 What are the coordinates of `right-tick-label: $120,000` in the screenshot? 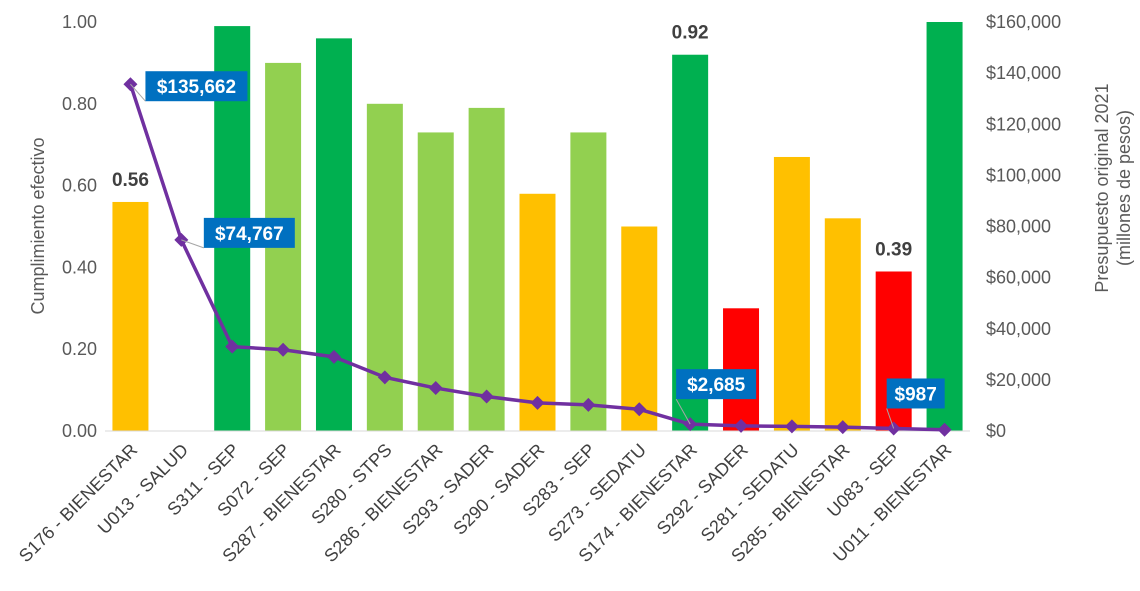 It's located at (1023, 124).